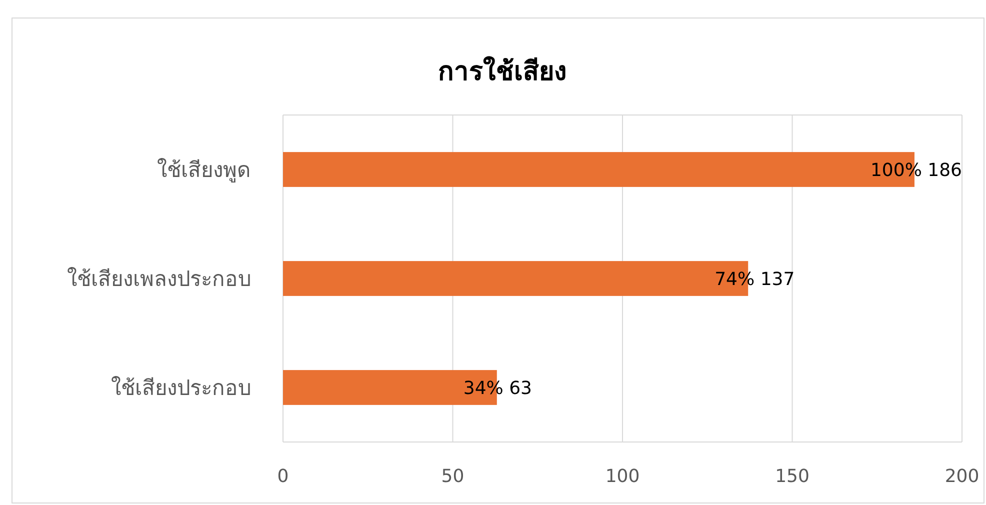 This screenshot has height=505, width=986. I want to click on y-tick-label: ใช้เสียงเพลงประกอบ, so click(159, 278).